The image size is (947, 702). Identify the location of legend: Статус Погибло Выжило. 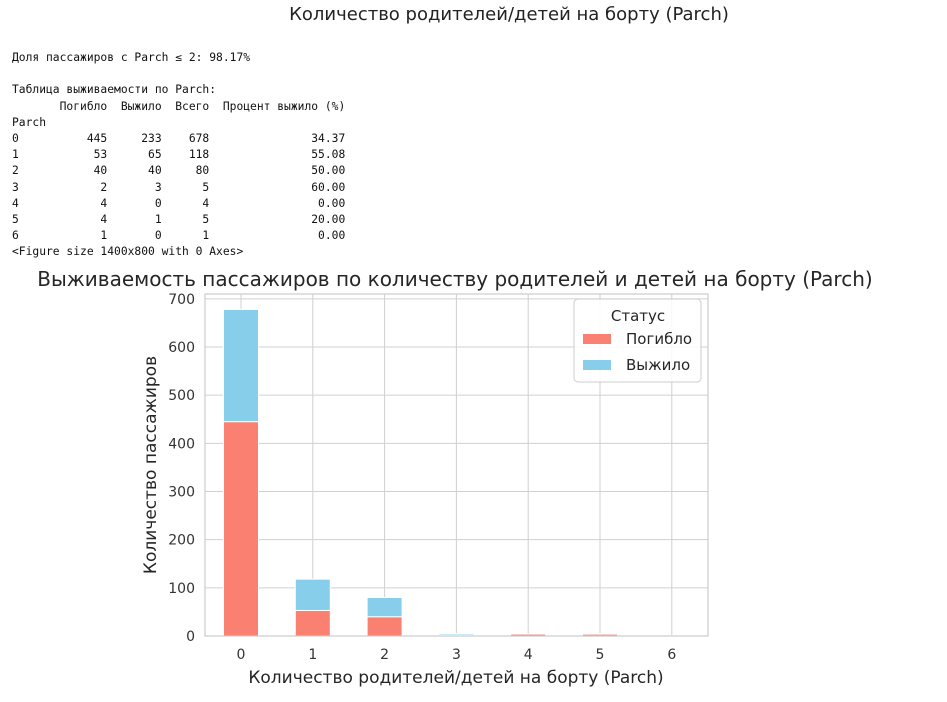
(637, 340).